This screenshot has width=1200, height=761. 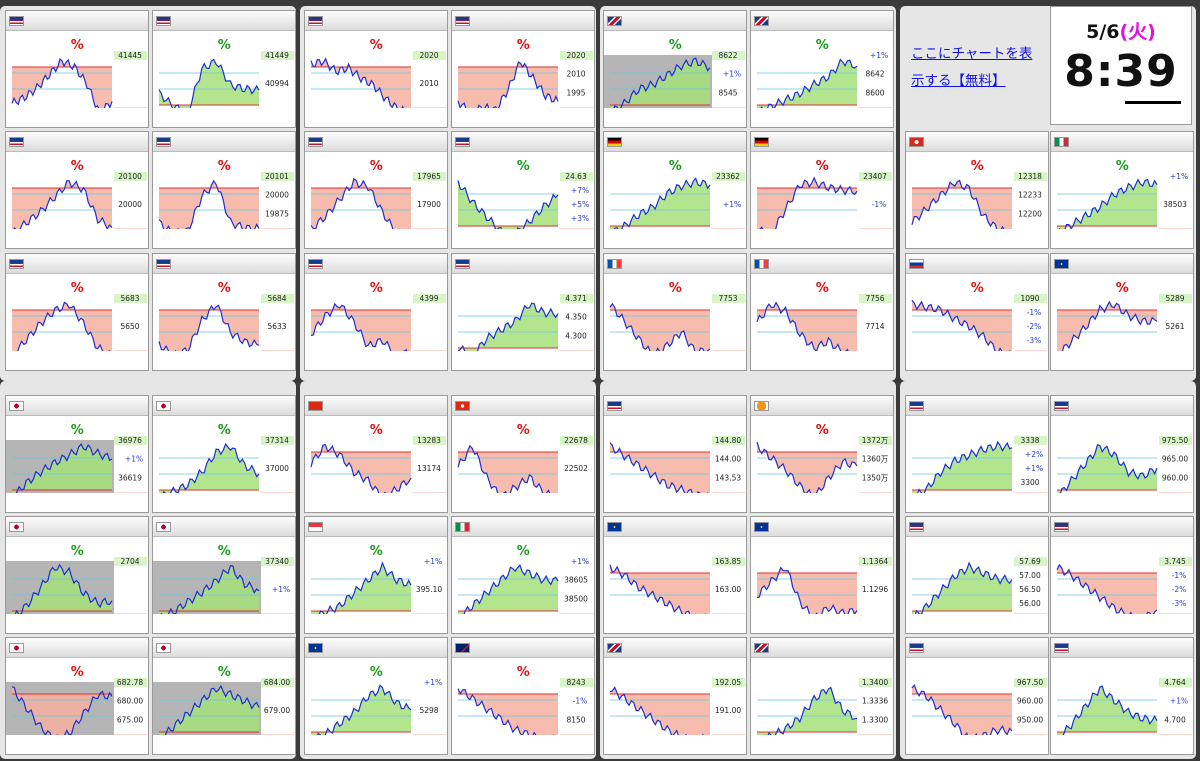 I want to click on market-card: FTSE MIB CFD+1%386053850038169%, so click(x=523, y=575).